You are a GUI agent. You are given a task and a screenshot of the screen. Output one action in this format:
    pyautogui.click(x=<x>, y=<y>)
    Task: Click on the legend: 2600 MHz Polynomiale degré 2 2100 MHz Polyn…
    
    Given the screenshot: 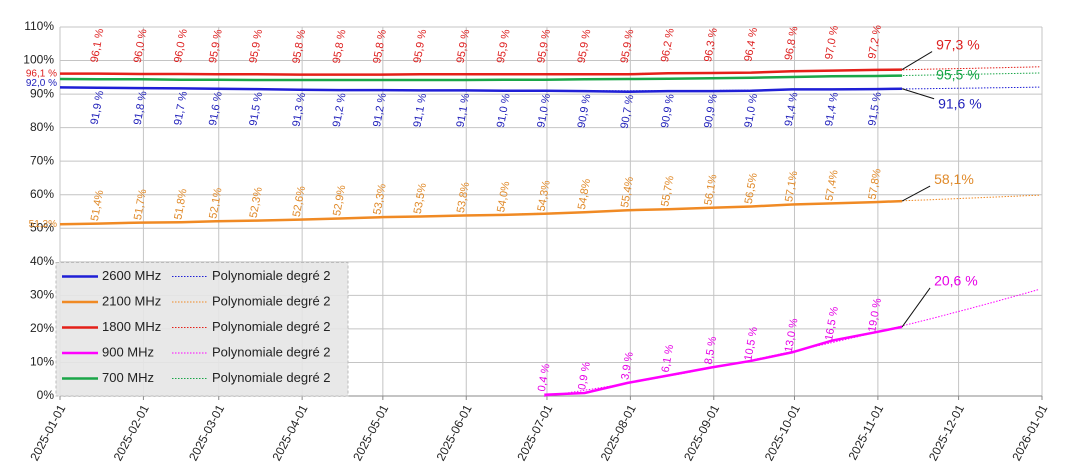 What is the action you would take?
    pyautogui.click(x=202, y=329)
    